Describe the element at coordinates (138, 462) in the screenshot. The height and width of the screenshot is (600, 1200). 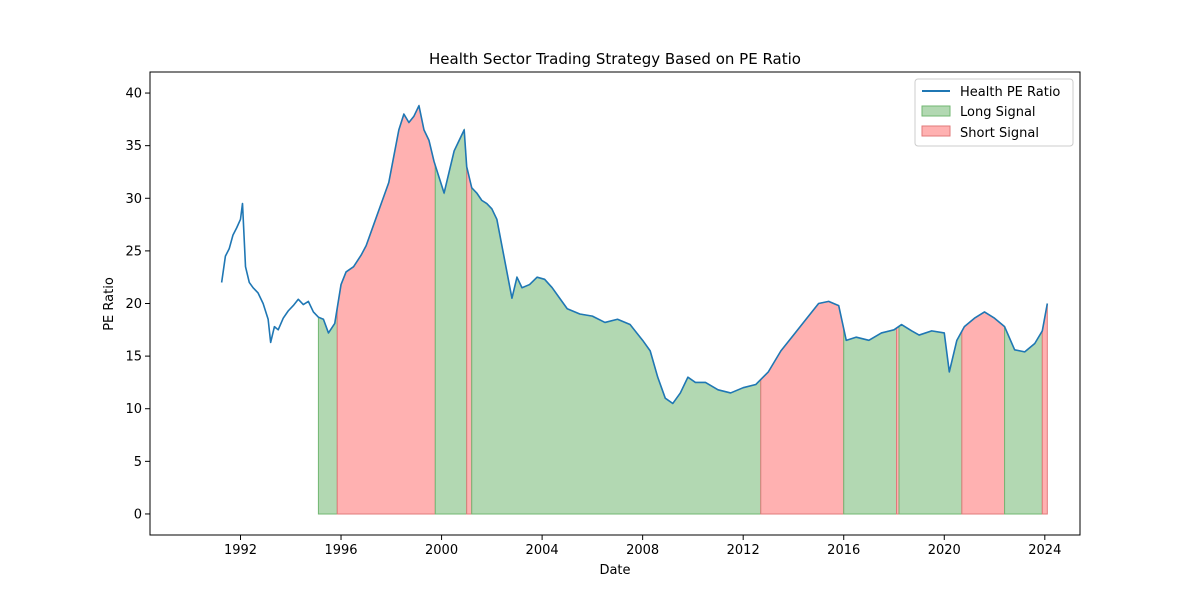
I see `y-tick-label-5: 5` at that location.